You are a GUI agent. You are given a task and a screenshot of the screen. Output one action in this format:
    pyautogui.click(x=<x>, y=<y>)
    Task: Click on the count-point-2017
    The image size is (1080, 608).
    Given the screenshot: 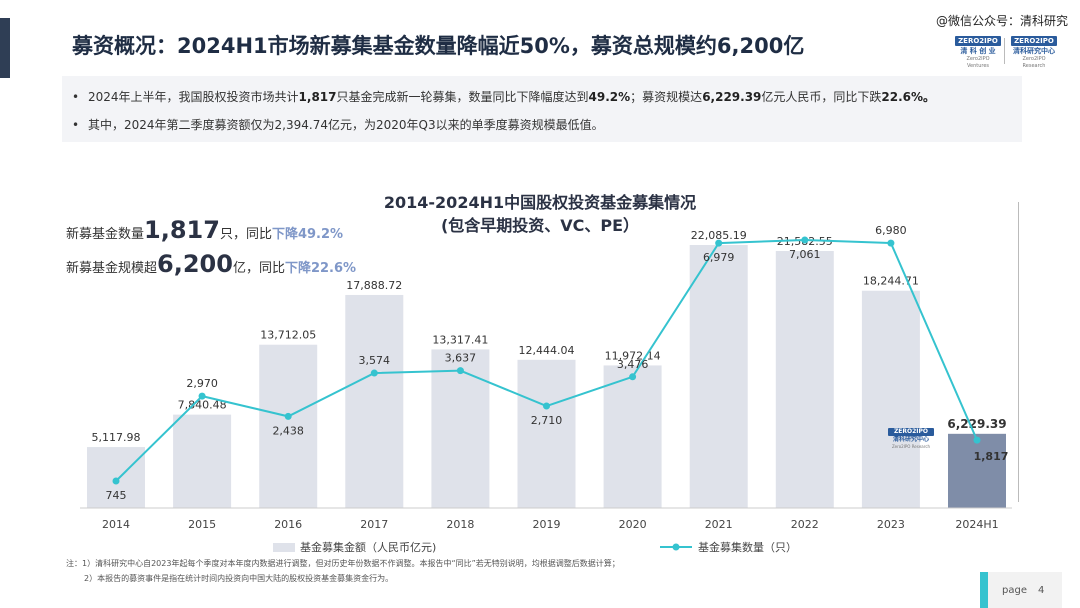 What is the action you would take?
    pyautogui.click(x=374, y=373)
    